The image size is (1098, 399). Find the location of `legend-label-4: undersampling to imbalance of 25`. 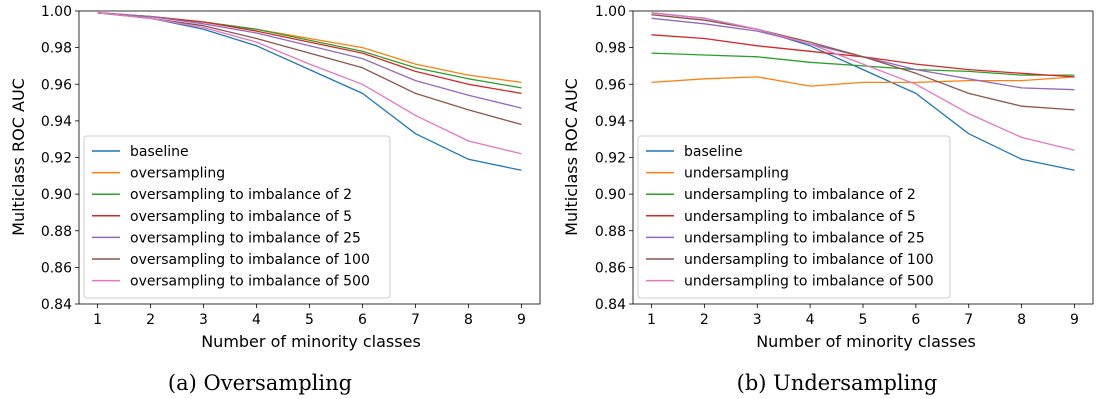

legend-label-4: undersampling to imbalance of 25 is located at coordinates (804, 238).